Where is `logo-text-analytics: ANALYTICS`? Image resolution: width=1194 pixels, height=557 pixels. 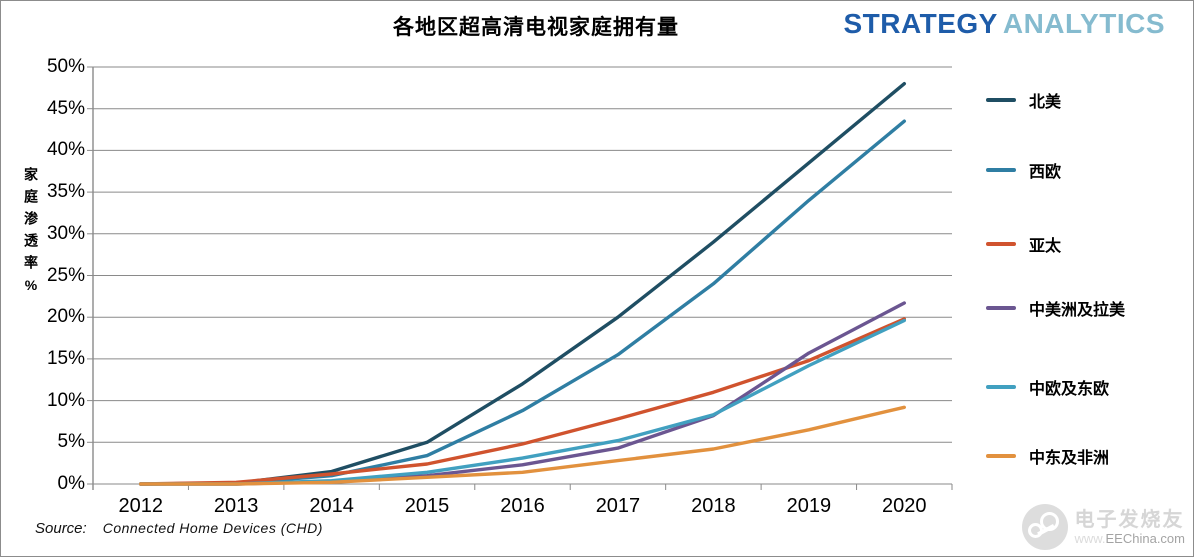 logo-text-analytics: ANALYTICS is located at coordinates (1083, 23).